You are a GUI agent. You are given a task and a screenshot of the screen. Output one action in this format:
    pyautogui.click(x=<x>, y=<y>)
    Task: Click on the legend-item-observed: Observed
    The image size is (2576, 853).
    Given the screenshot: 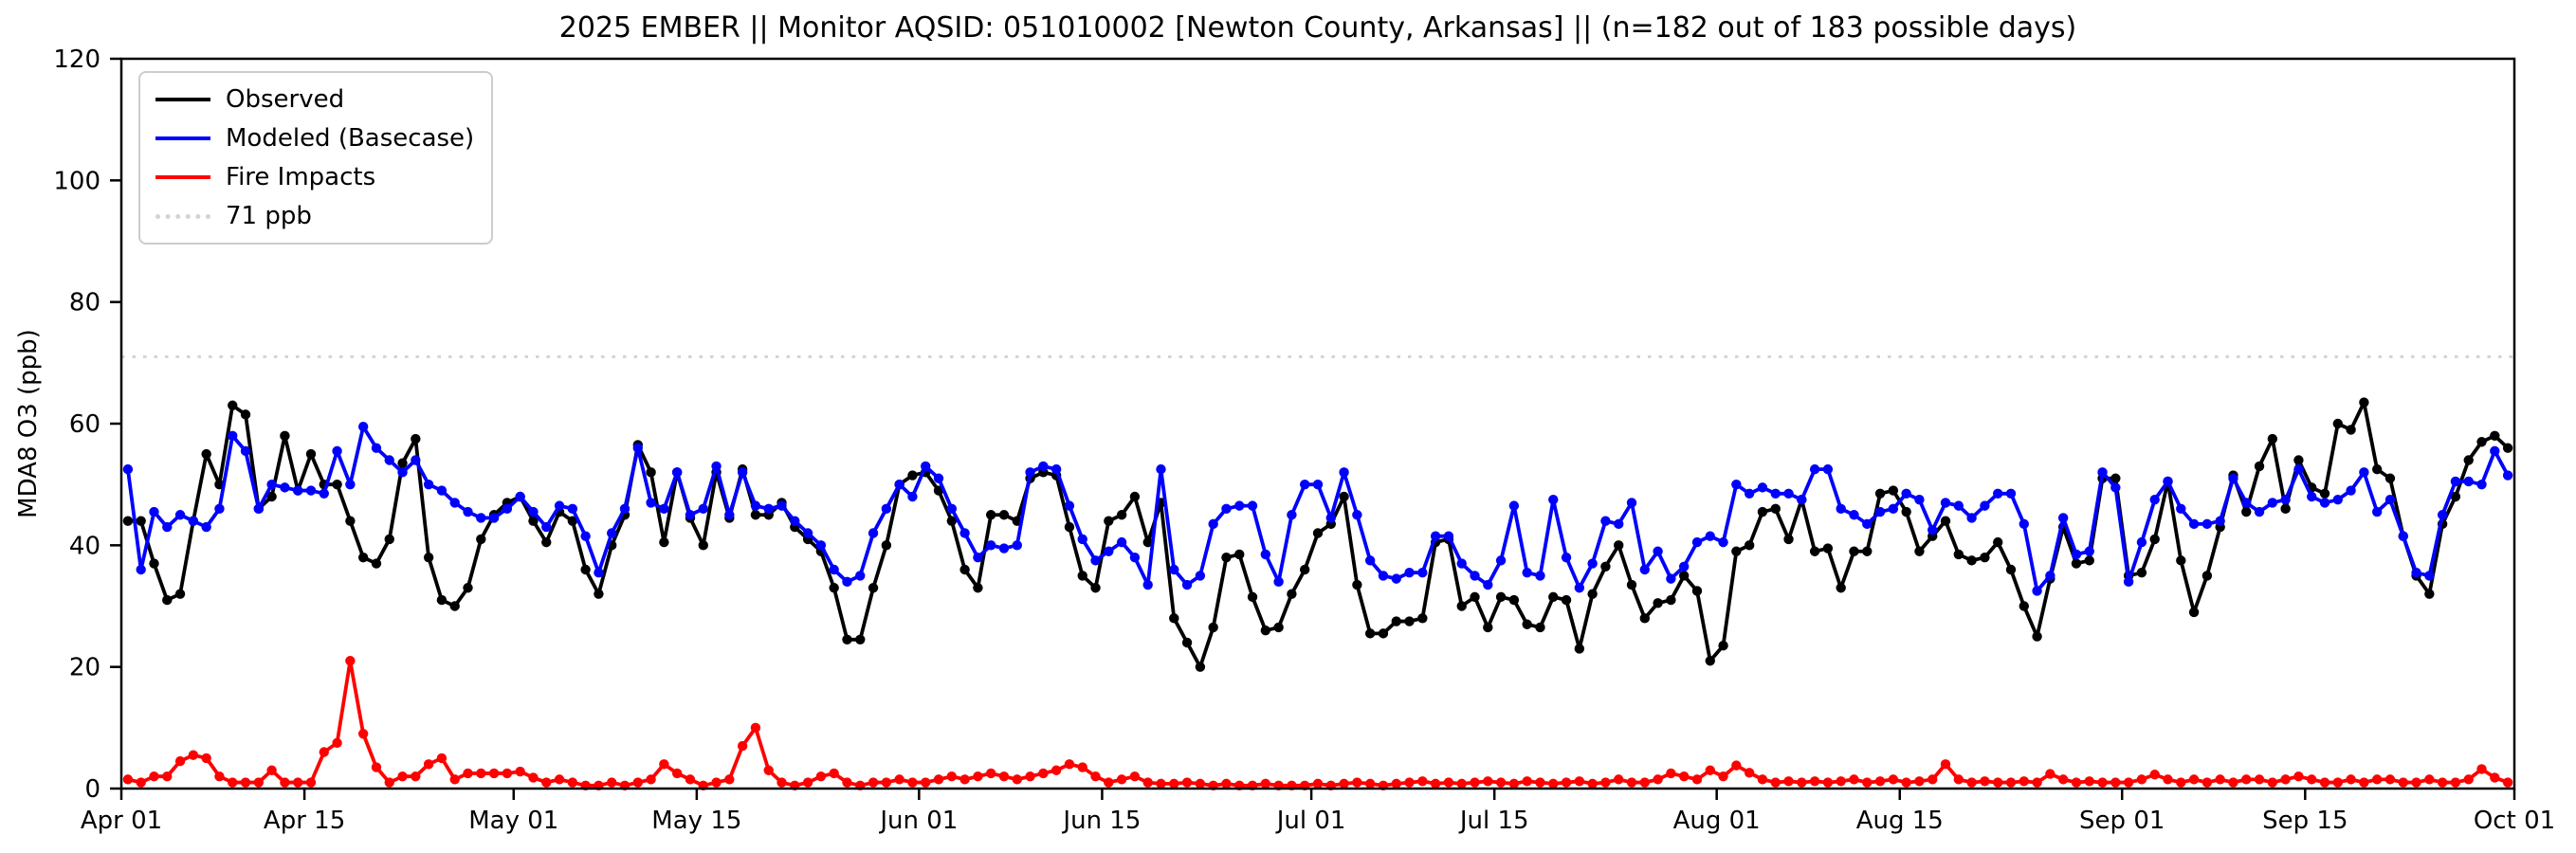 What is the action you would take?
    pyautogui.click(x=314, y=99)
    